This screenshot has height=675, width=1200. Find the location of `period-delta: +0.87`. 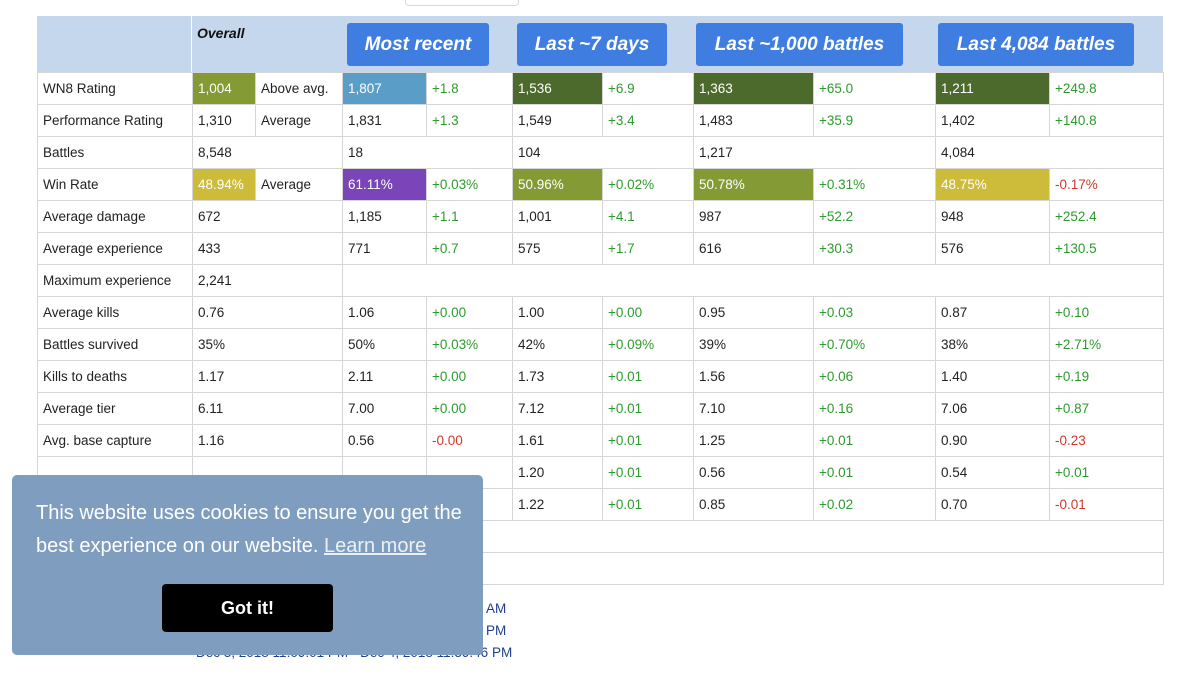

period-delta: +0.87 is located at coordinates (1106, 408).